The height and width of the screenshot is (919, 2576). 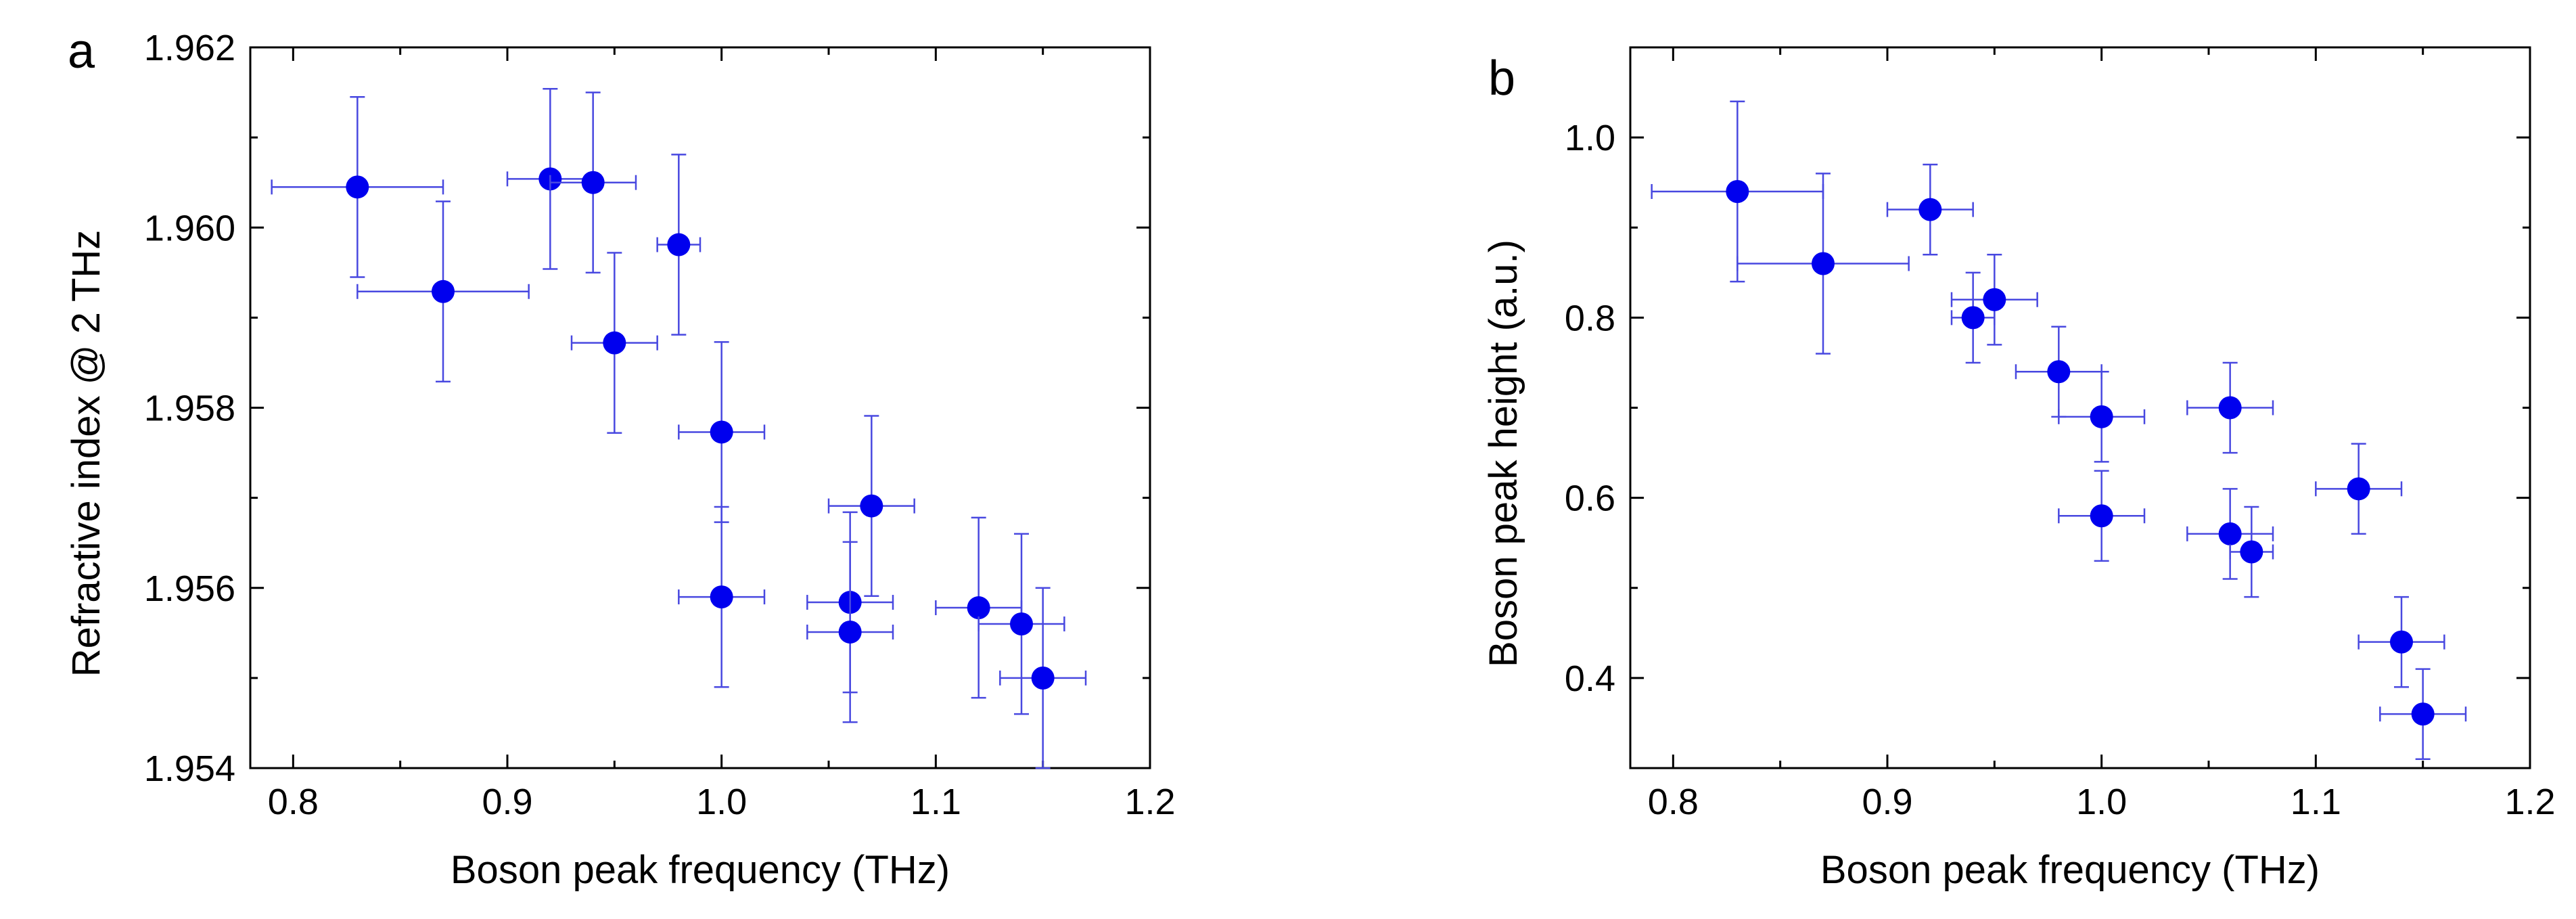 What do you see at coordinates (700, 870) in the screenshot?
I see `panel-a-x-axis-title: Boson peak frequency (THz)` at bounding box center [700, 870].